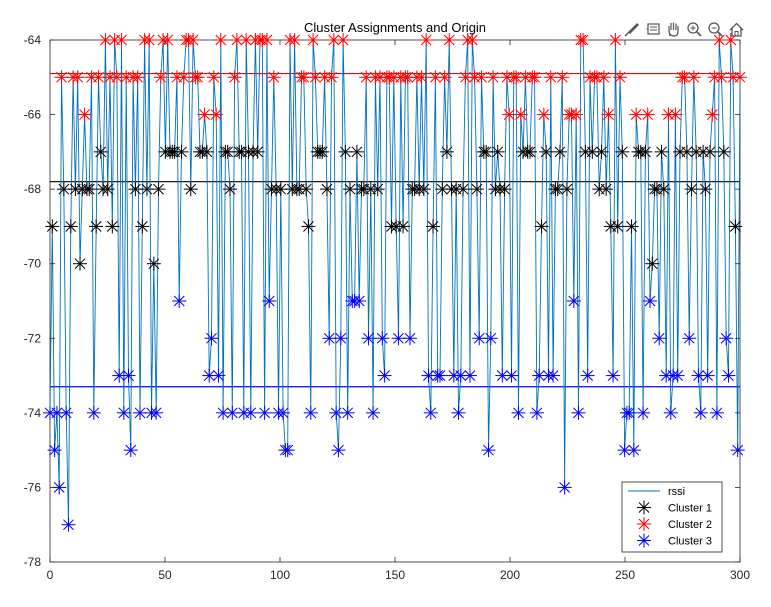  What do you see at coordinates (280, 575) in the screenshot?
I see `x-tick-label: 100` at bounding box center [280, 575].